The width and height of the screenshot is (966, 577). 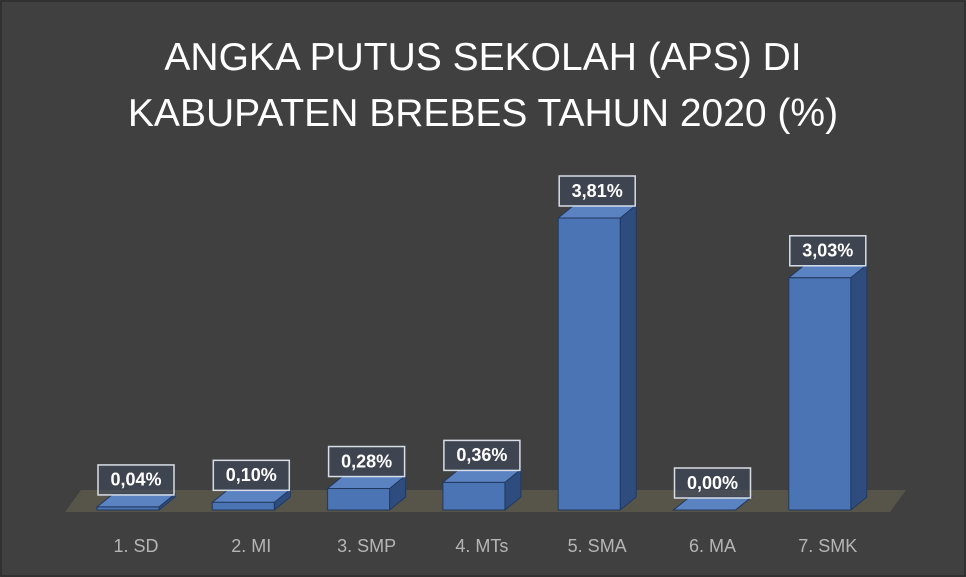 What do you see at coordinates (712, 546) in the screenshot?
I see `x-tick-label: 6. MA` at bounding box center [712, 546].